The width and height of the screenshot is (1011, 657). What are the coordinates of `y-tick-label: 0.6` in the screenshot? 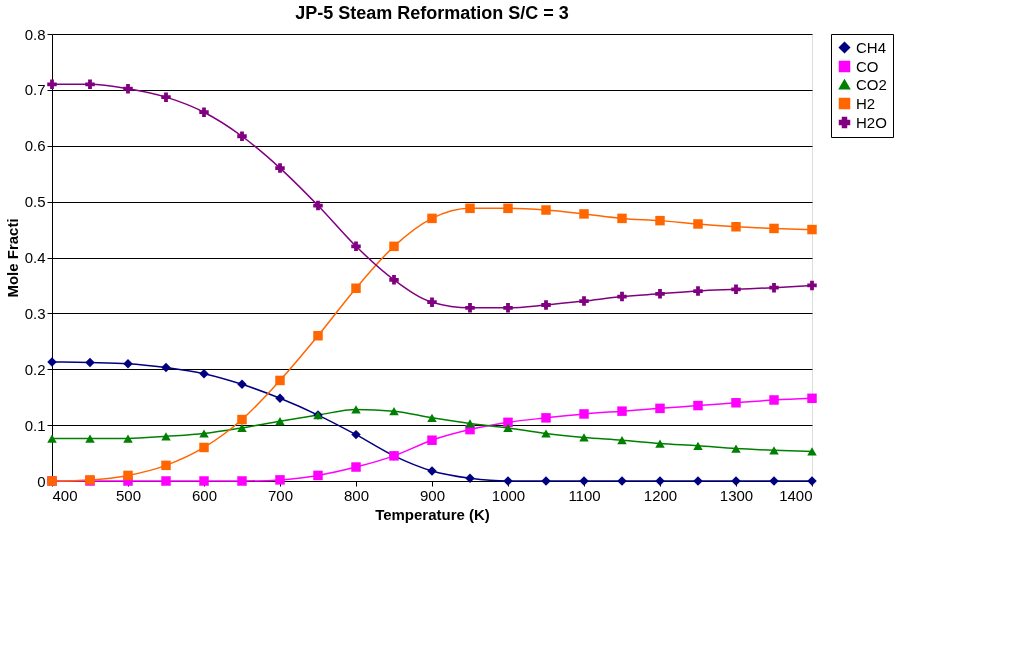 It's located at (35, 146).